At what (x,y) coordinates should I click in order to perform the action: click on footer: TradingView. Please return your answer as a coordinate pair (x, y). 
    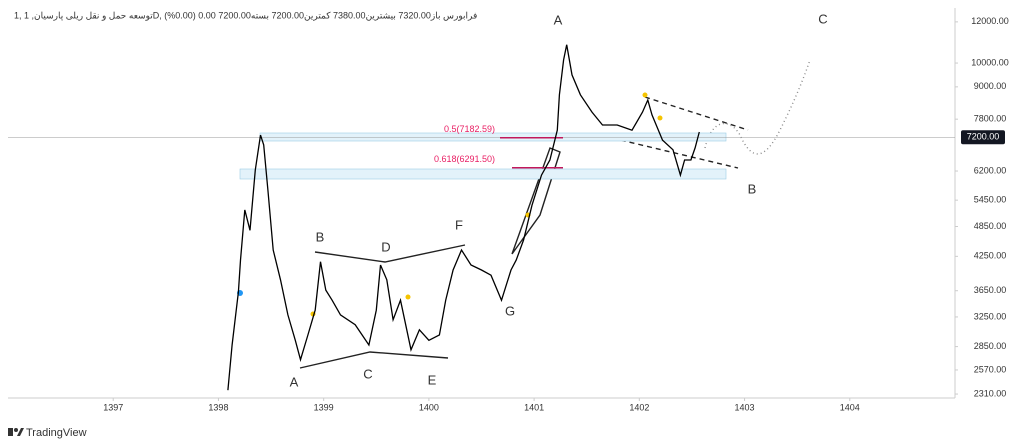
    Looking at the image, I should click on (56, 433).